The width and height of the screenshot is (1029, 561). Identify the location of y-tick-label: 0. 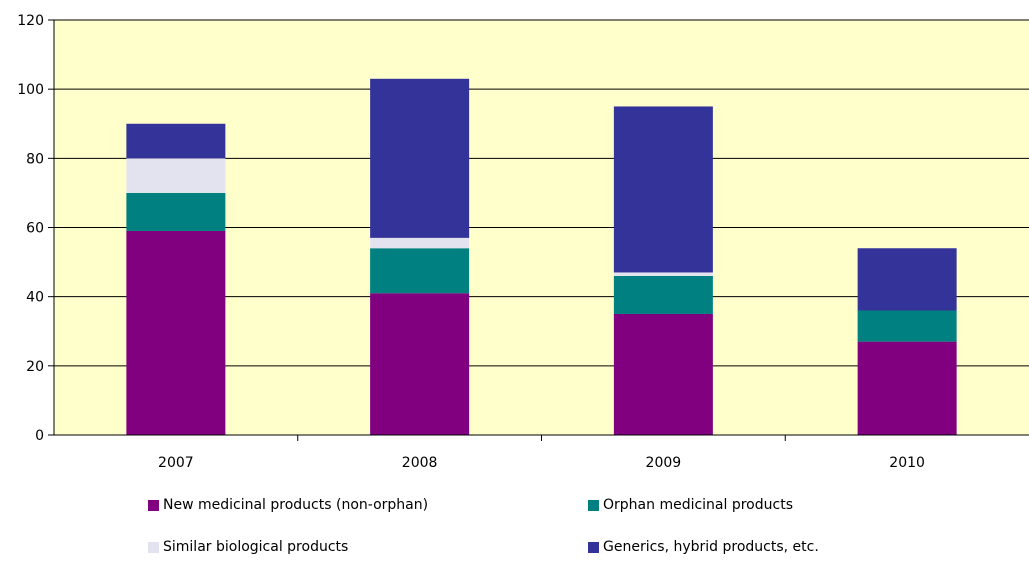
(39, 436).